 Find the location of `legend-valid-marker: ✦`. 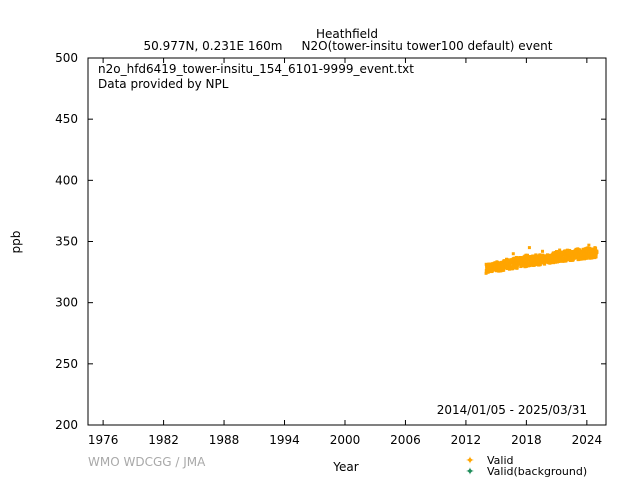

legend-valid-marker: ✦ is located at coordinates (469, 460).